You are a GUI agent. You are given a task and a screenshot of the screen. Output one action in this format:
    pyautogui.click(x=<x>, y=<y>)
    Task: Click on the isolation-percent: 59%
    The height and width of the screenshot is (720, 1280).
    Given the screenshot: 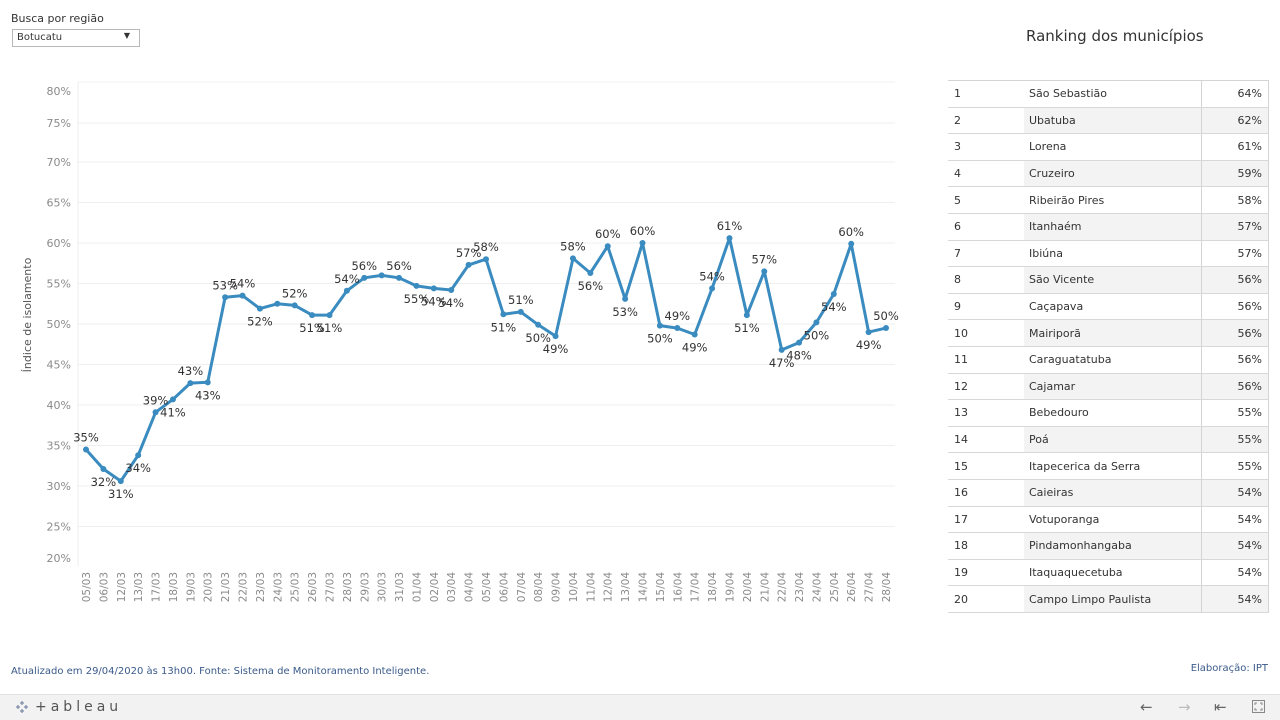 What is the action you would take?
    pyautogui.click(x=1235, y=174)
    